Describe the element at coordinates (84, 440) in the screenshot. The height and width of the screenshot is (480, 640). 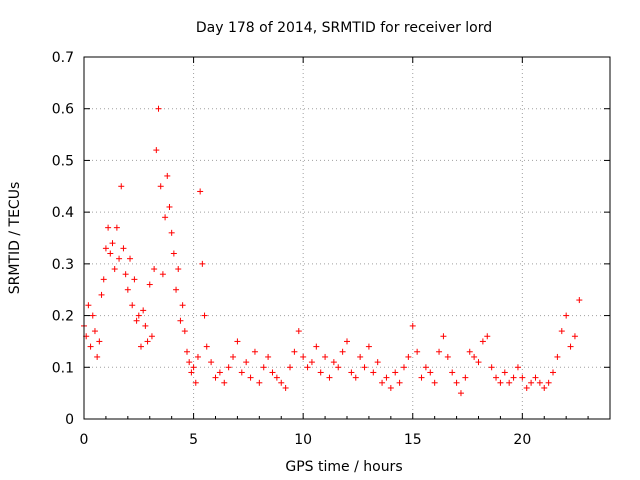
I see `x-tick-label: 0` at that location.